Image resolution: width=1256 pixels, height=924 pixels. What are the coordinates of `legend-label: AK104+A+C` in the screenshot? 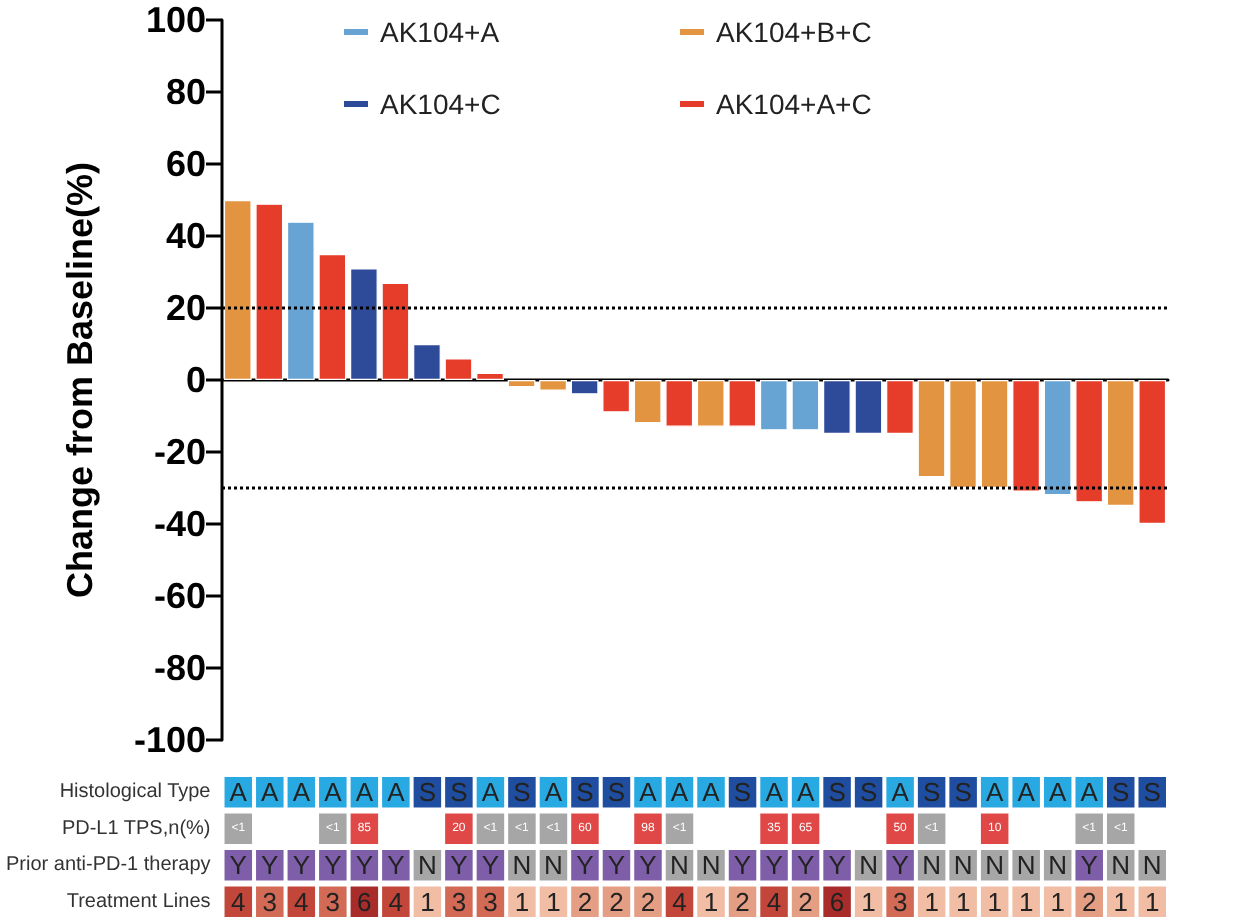 It's located at (794, 104).